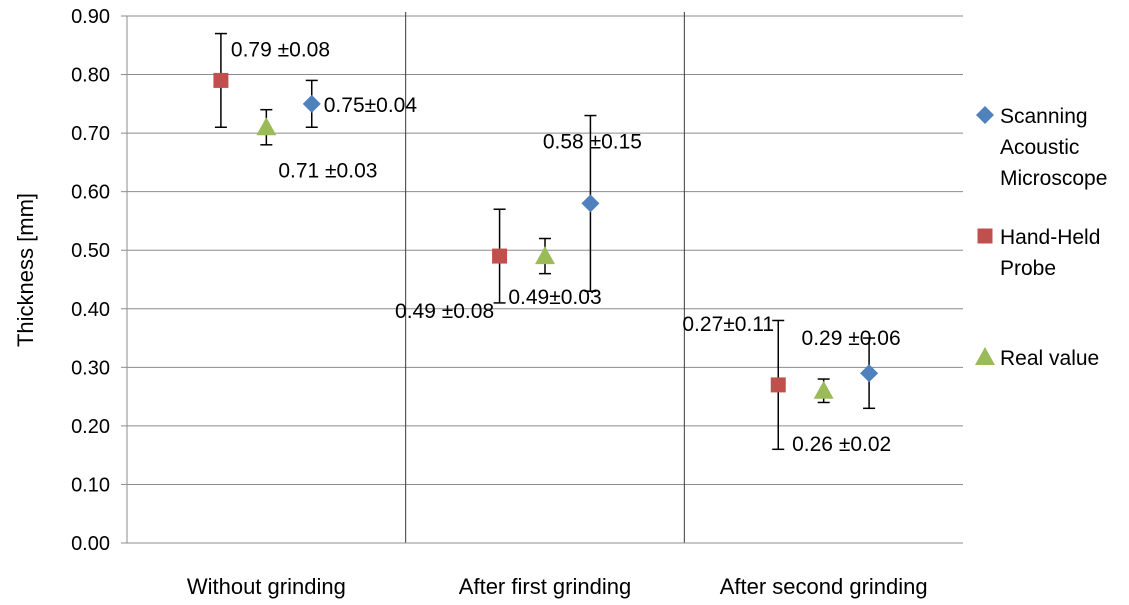 This screenshot has width=1129, height=605. I want to click on y-tick-label: 0.60, so click(90, 193).